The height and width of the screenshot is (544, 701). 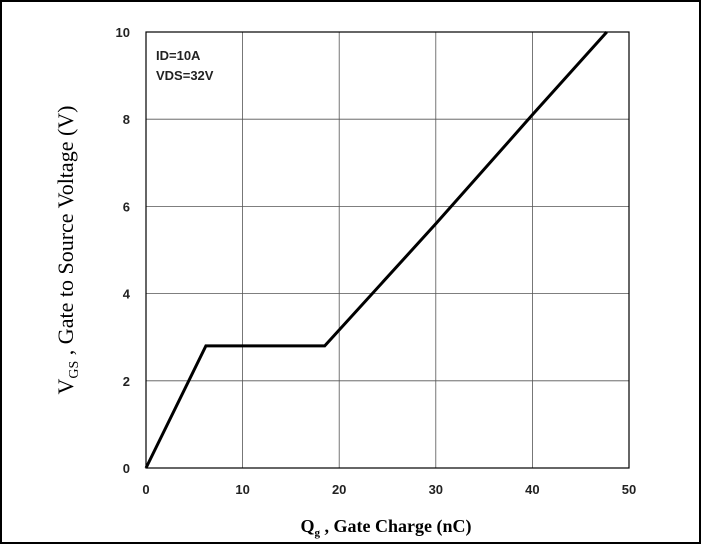 What do you see at coordinates (629, 489) in the screenshot?
I see `x-tick-label: 50` at bounding box center [629, 489].